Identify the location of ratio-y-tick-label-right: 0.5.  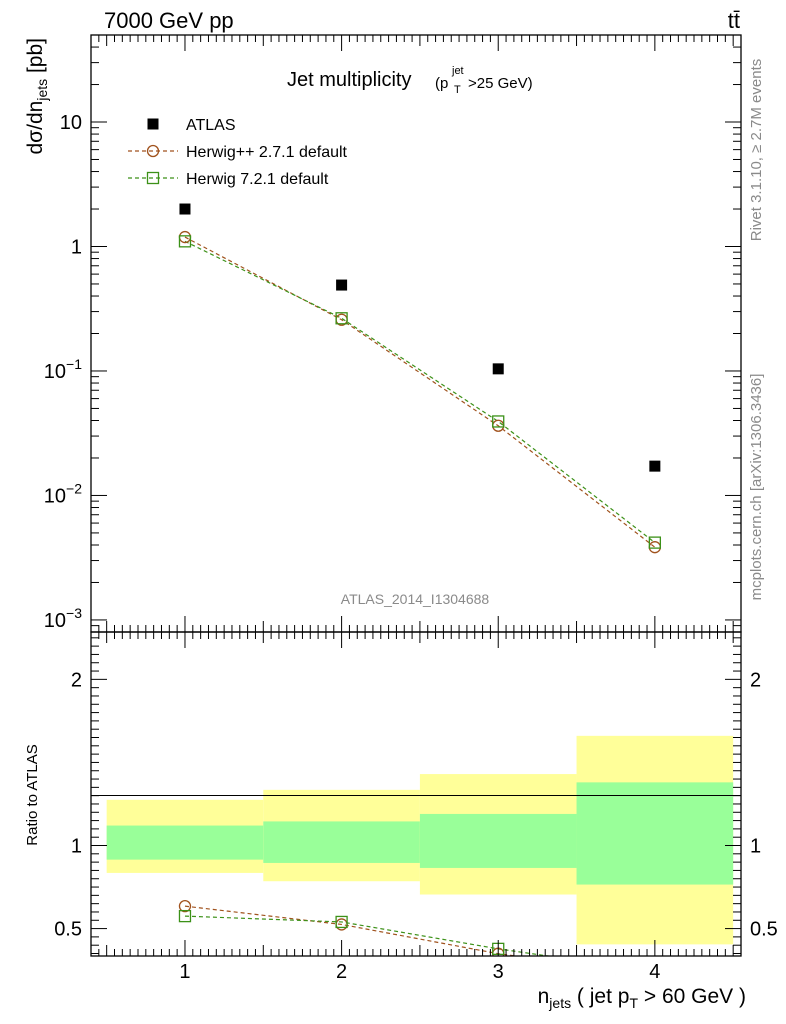
(764, 930).